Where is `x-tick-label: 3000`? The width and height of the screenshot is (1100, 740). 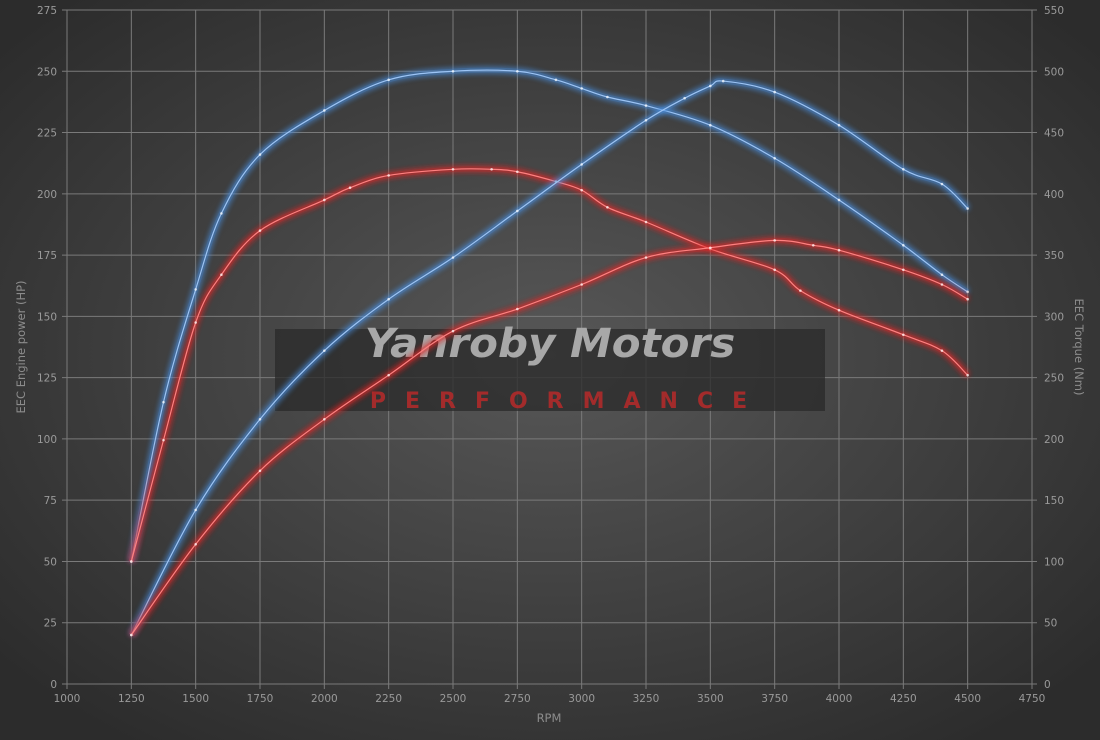
x-tick-label: 3000 is located at coordinates (581, 699).